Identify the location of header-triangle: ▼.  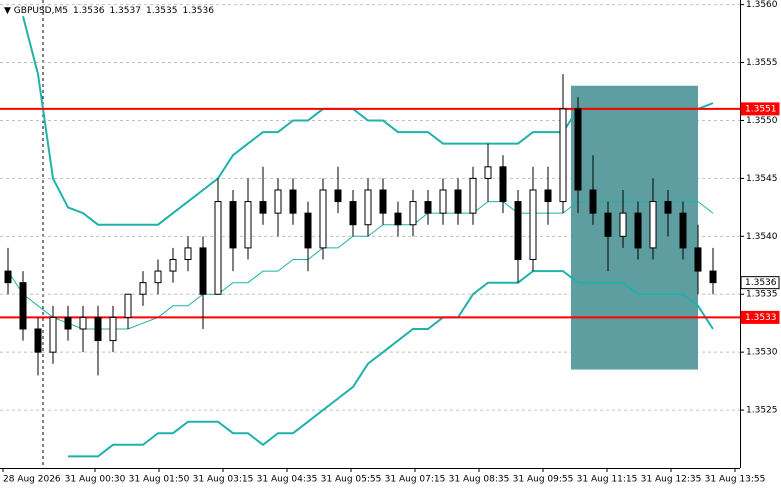
(9, 11).